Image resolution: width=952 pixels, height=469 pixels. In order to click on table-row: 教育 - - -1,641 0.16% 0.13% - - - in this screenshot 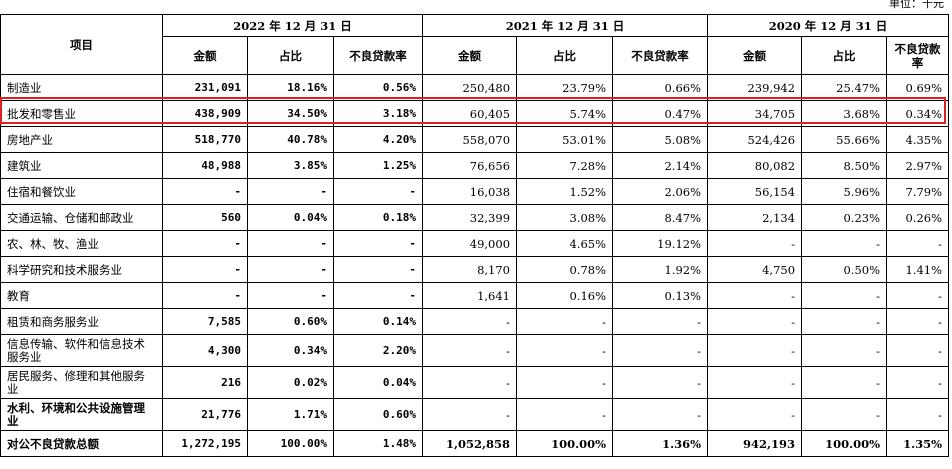, I will do `click(475, 295)`.